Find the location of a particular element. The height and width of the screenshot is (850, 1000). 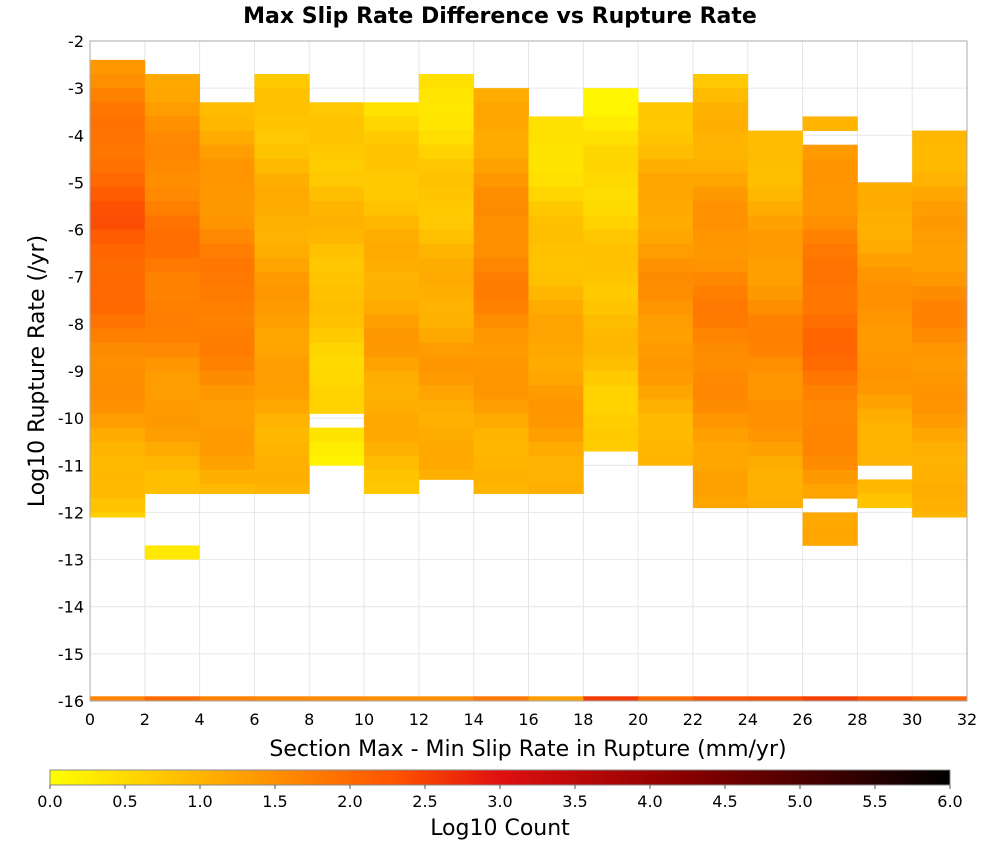

y-tick-label: -10 is located at coordinates (71, 418).